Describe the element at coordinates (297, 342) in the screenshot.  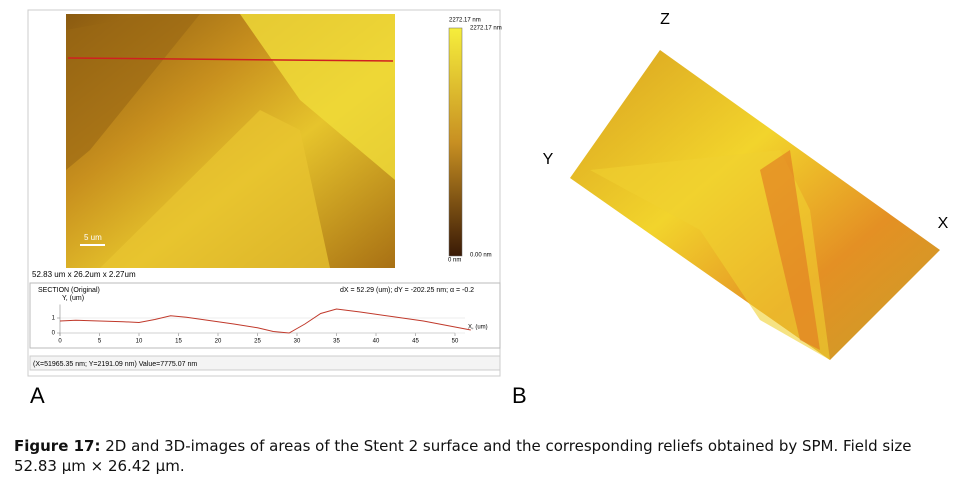
I see `x-tick-label: 30` at that location.